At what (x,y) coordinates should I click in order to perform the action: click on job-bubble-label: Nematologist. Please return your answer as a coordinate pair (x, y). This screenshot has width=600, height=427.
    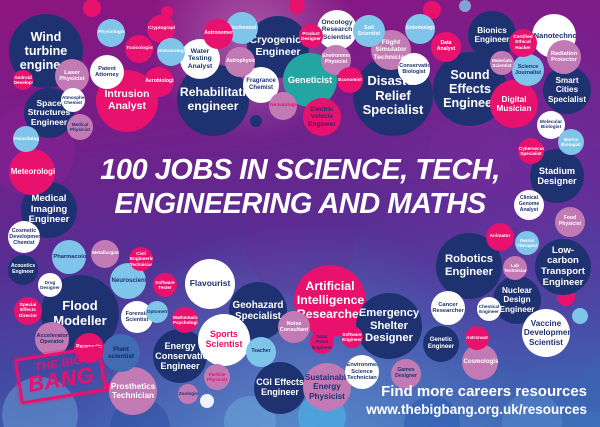
    Looking at the image, I should click on (283, 106).